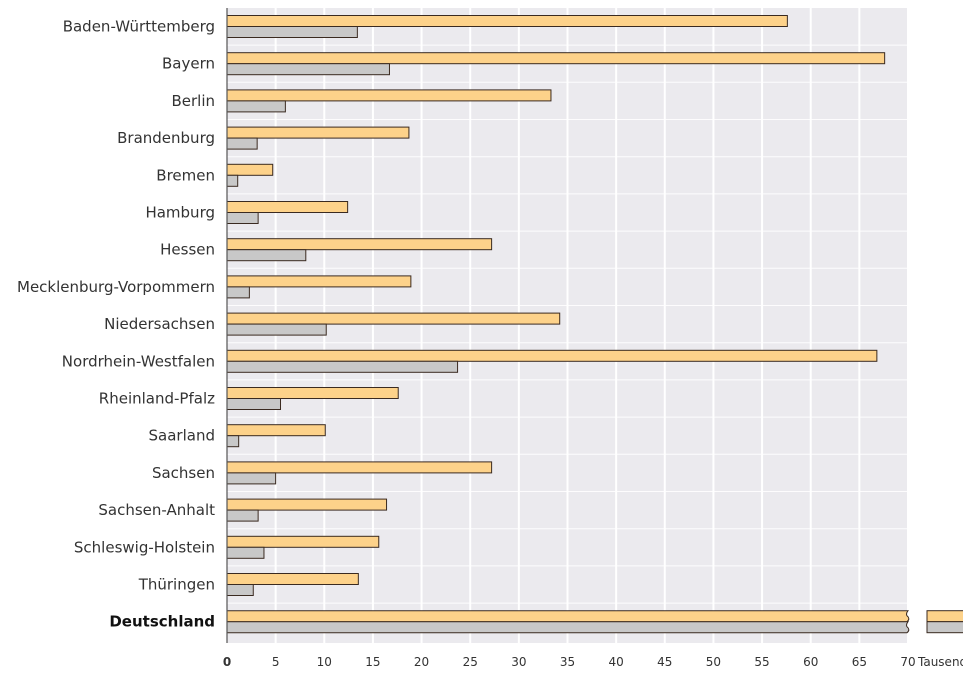  What do you see at coordinates (183, 473) in the screenshot?
I see `category-label: Sachsen` at bounding box center [183, 473].